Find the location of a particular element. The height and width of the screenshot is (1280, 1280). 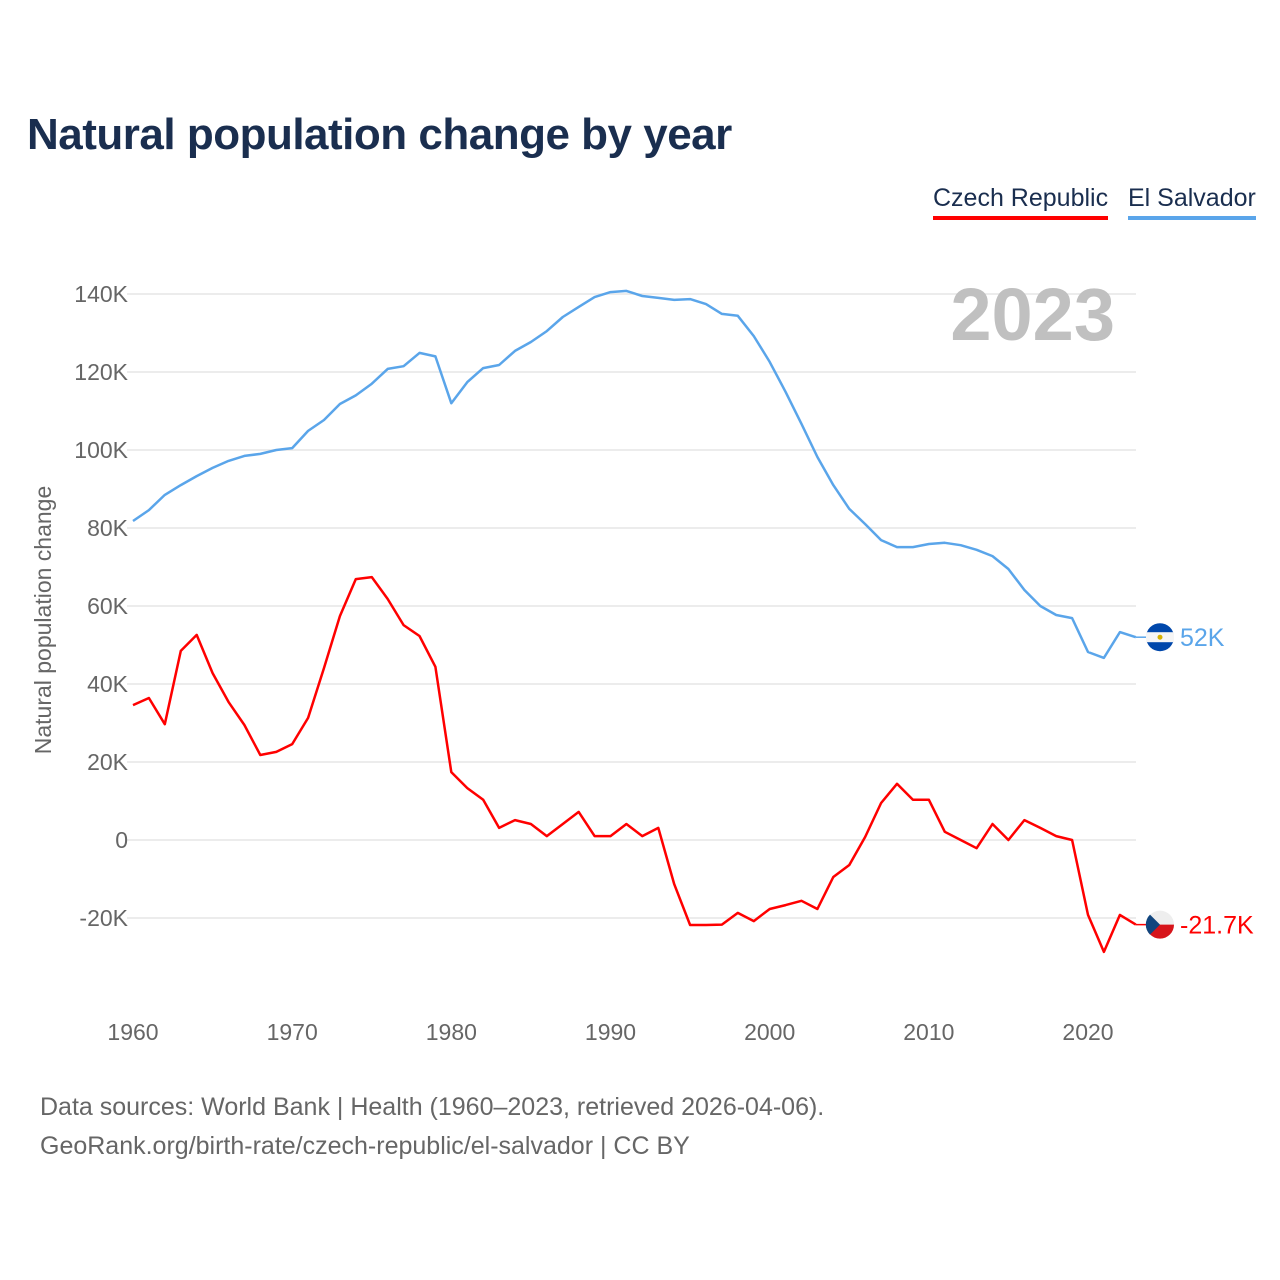

end-value-label: 52K is located at coordinates (1202, 638).